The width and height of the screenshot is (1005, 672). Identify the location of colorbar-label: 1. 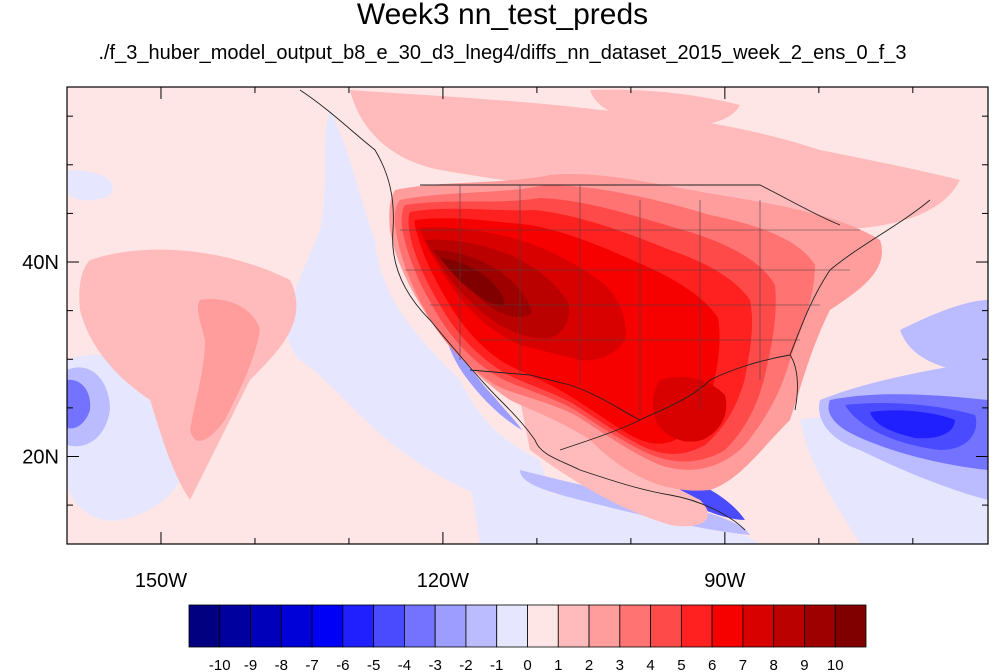
(558, 664).